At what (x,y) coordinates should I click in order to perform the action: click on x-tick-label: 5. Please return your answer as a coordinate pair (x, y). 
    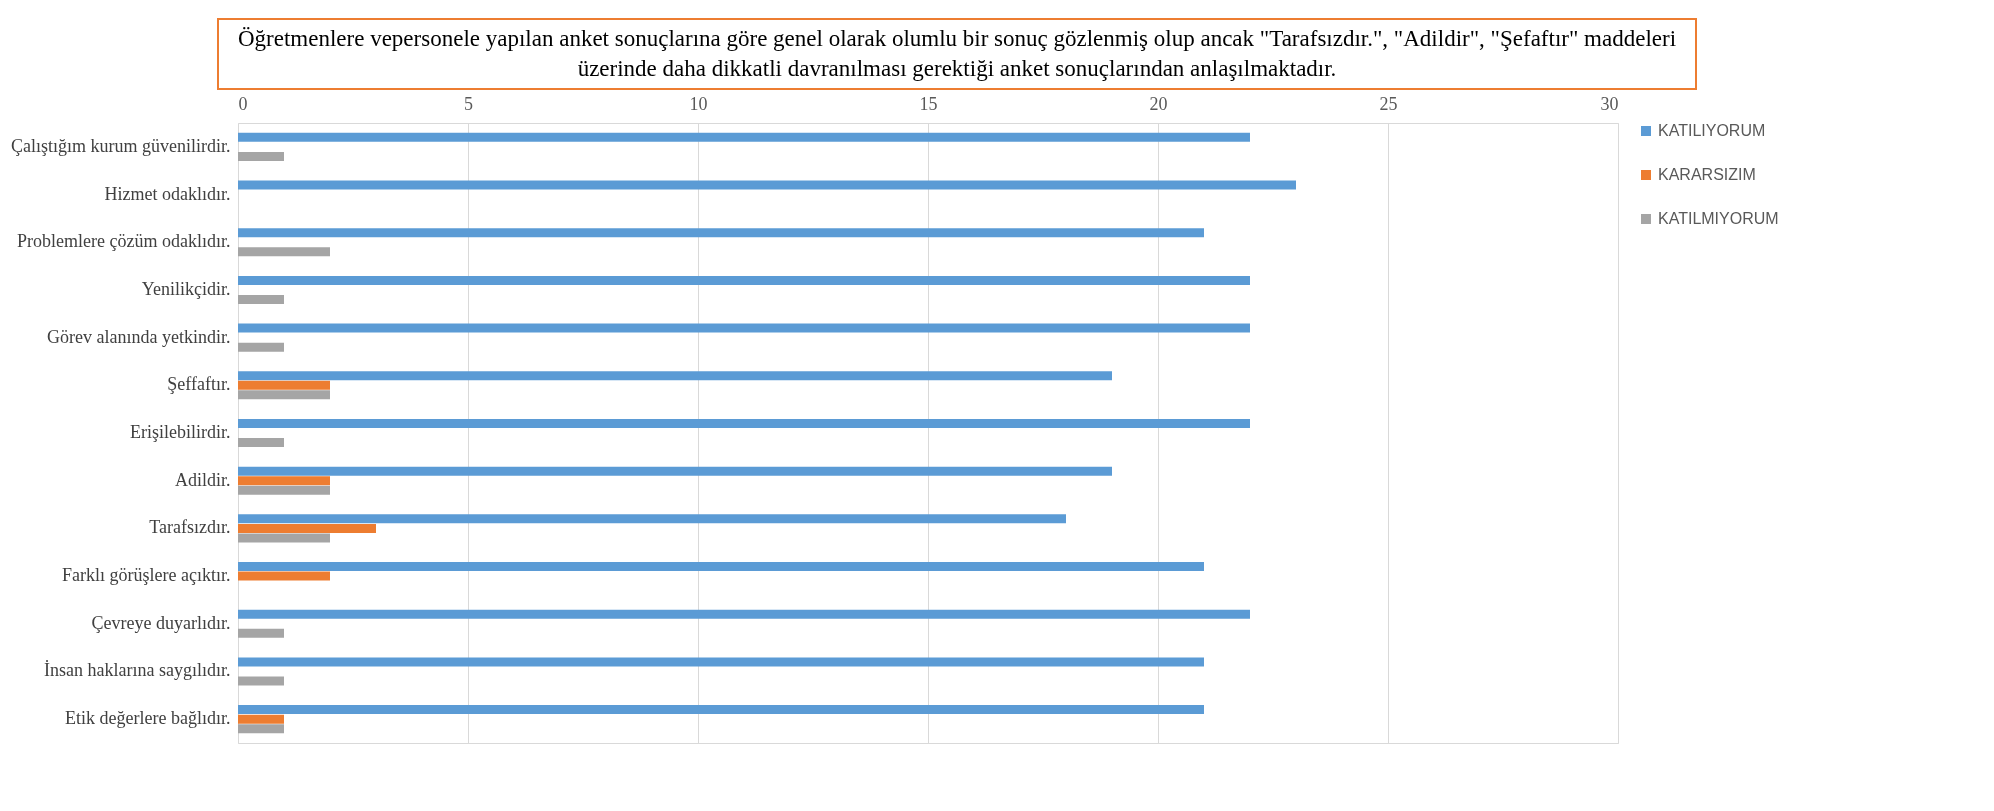
    Looking at the image, I should click on (468, 103).